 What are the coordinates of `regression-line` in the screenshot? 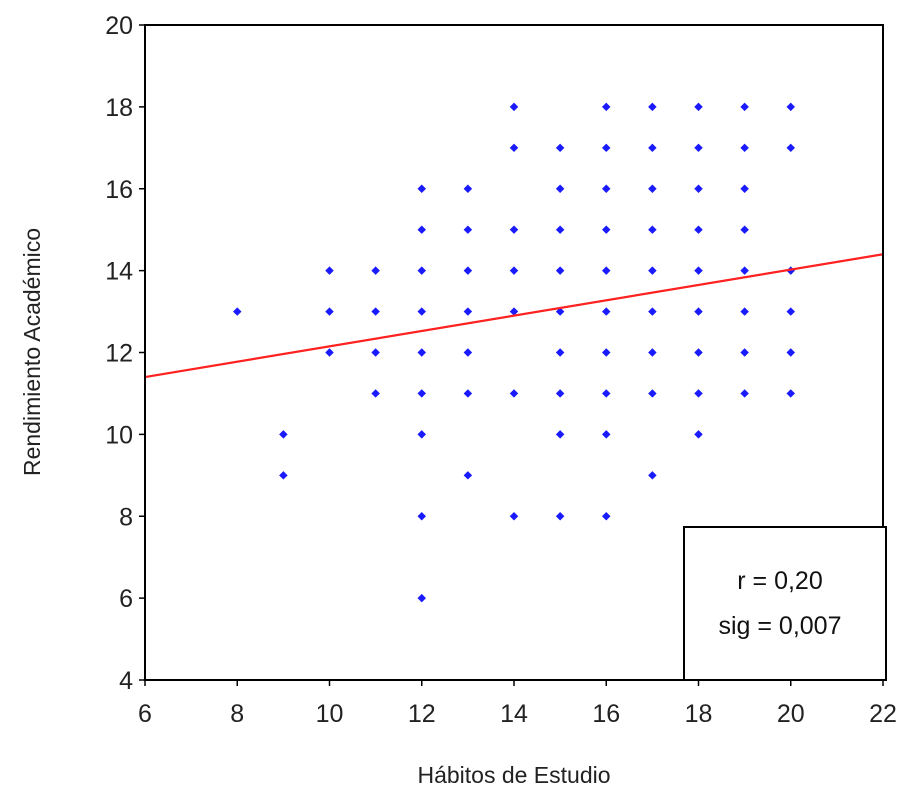 It's located at (514, 316).